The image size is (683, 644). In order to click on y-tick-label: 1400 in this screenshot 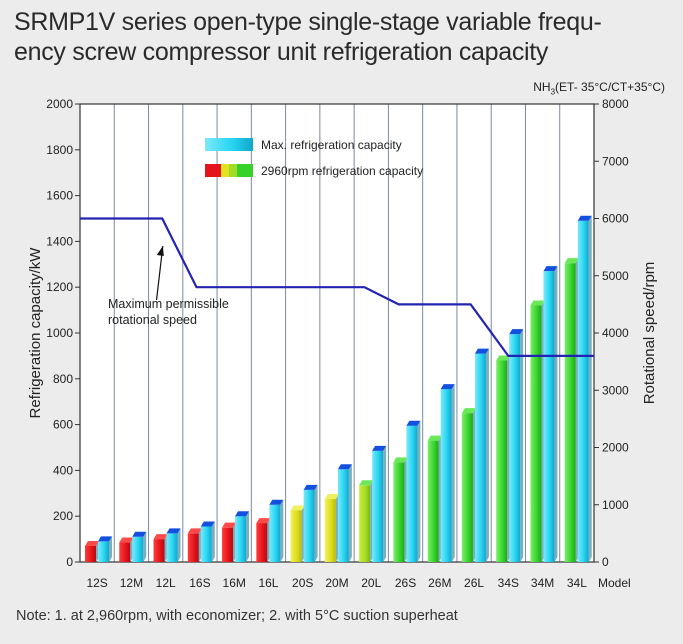, I will do `click(59, 241)`.